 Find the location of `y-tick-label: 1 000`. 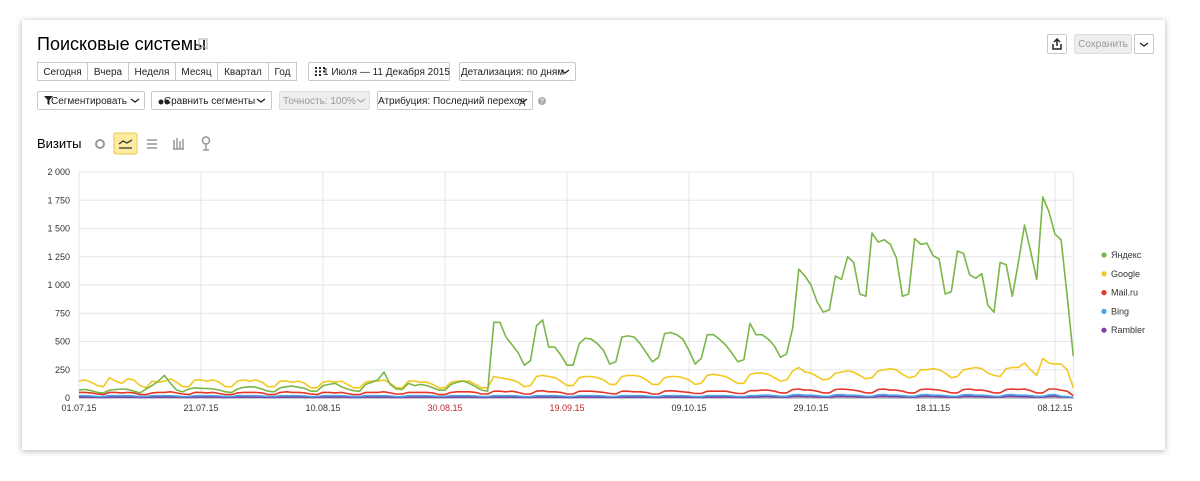

y-tick-label: 1 000 is located at coordinates (58, 285).